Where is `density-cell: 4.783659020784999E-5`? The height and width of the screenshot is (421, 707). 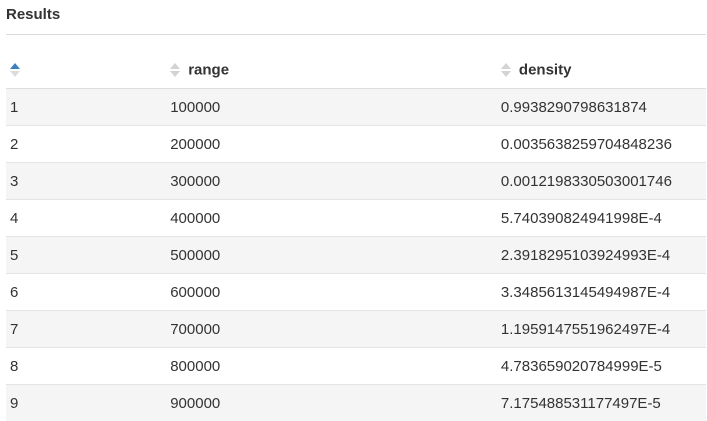
density-cell: 4.783659020784999E-5 is located at coordinates (601, 366).